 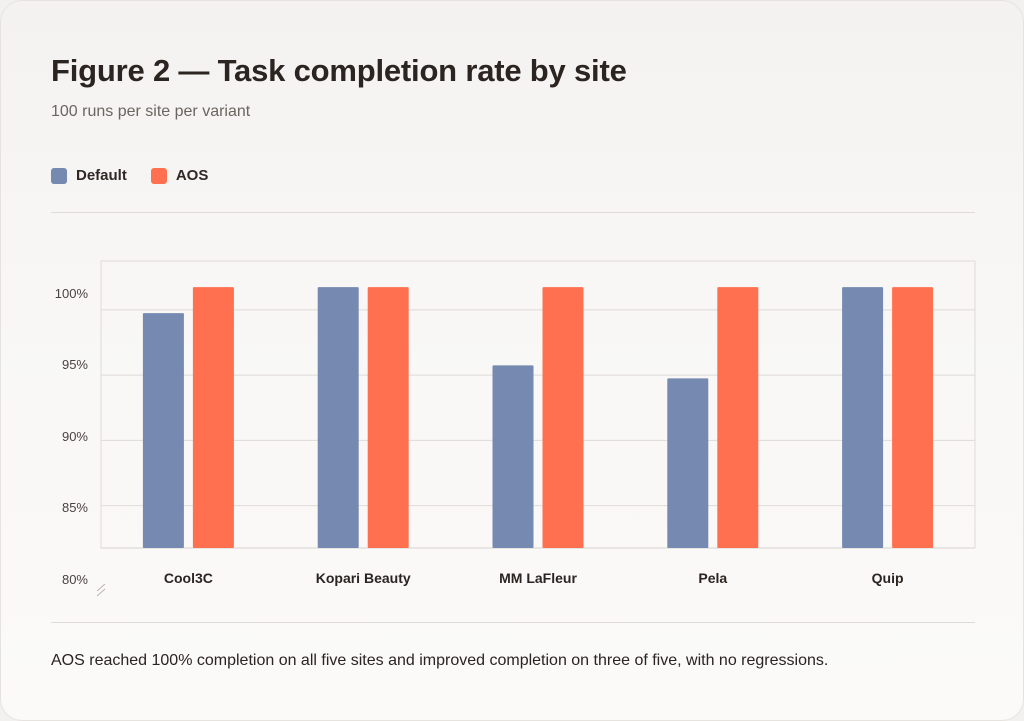 What do you see at coordinates (363, 578) in the screenshot?
I see `x-tick-label-1: Kopari Beauty` at bounding box center [363, 578].